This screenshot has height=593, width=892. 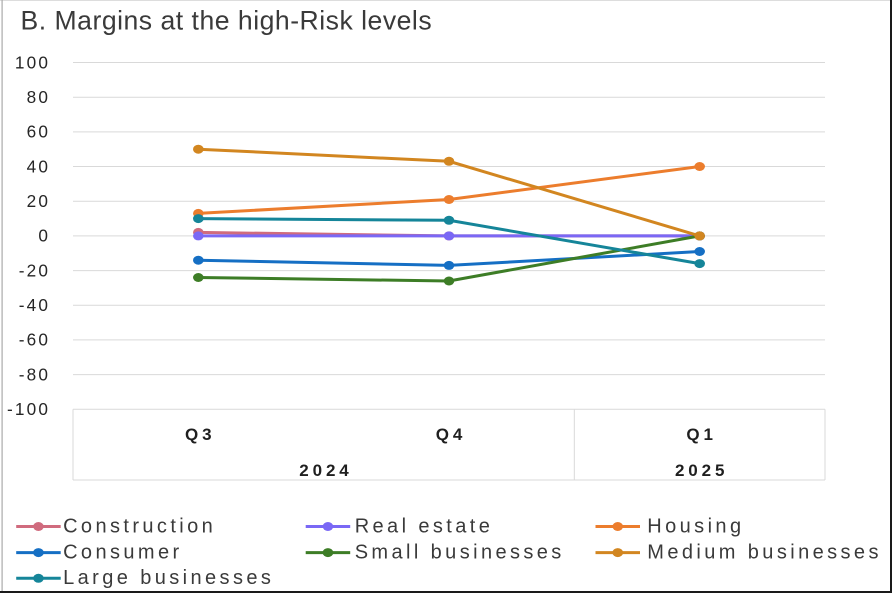 What do you see at coordinates (32, 62) in the screenshot?
I see `svg-text: 100` at bounding box center [32, 62].